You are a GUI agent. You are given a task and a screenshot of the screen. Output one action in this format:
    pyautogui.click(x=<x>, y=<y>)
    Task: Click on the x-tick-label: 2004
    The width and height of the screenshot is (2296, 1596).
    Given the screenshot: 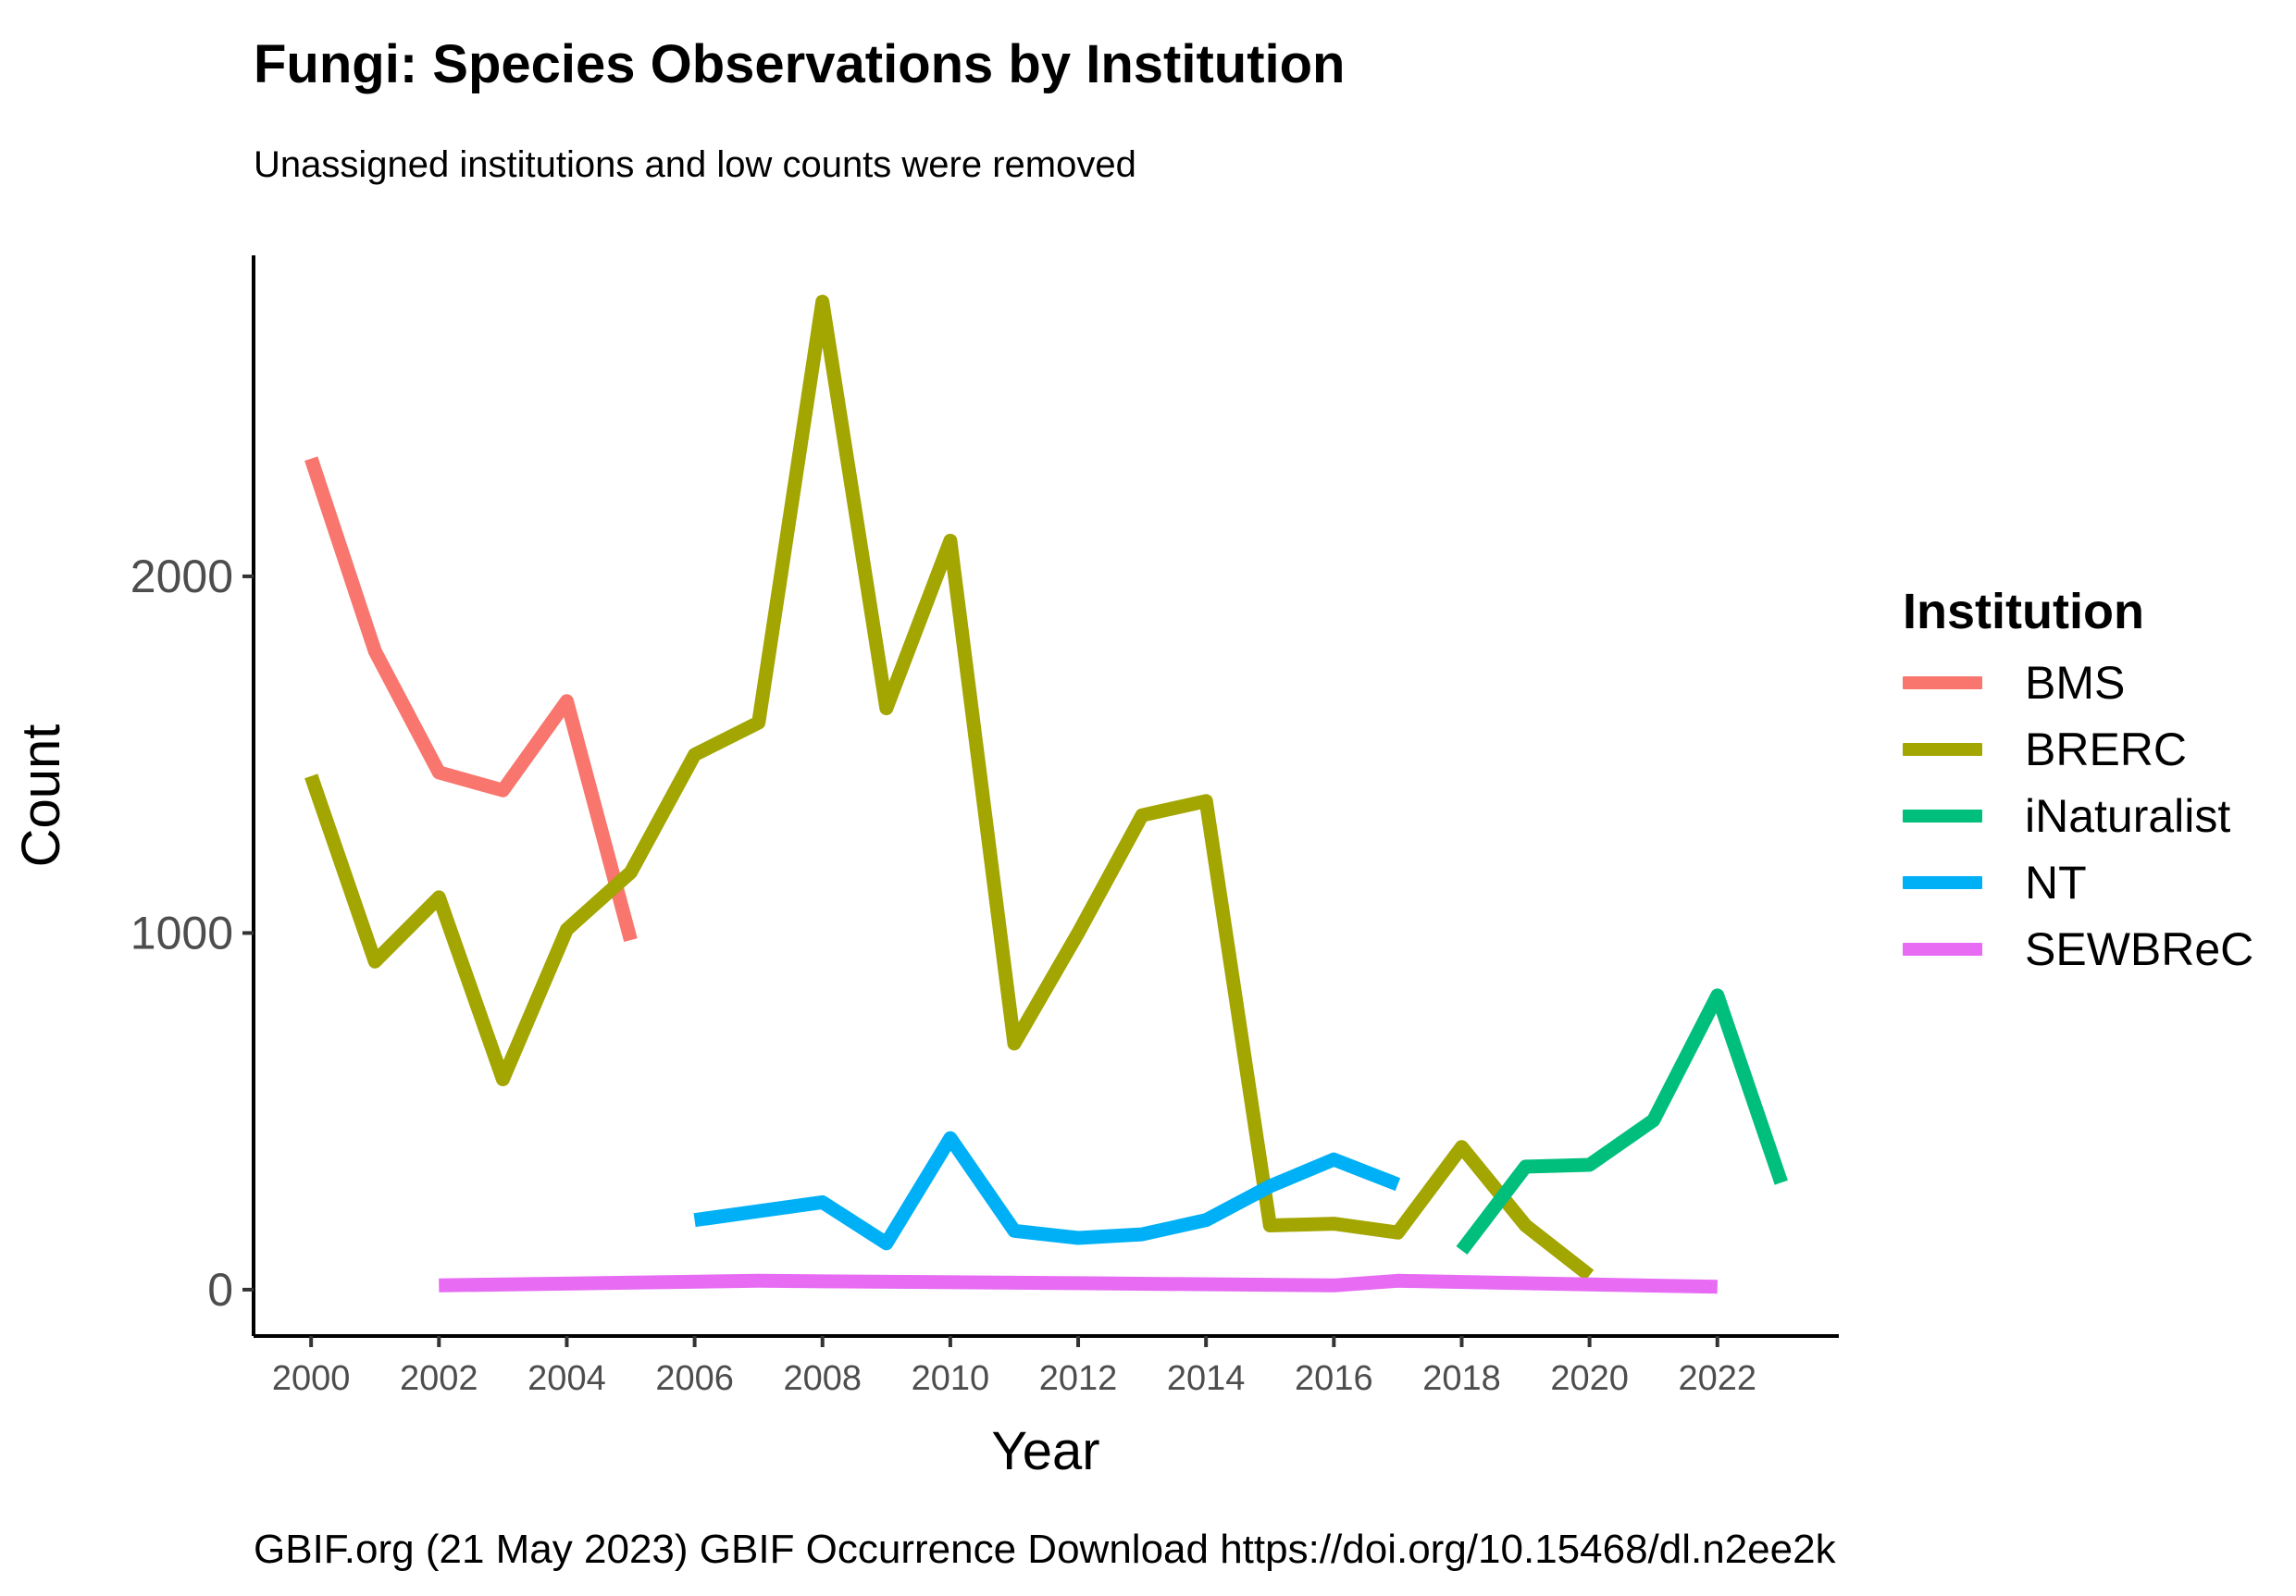 What is the action you would take?
    pyautogui.click(x=567, y=1378)
    